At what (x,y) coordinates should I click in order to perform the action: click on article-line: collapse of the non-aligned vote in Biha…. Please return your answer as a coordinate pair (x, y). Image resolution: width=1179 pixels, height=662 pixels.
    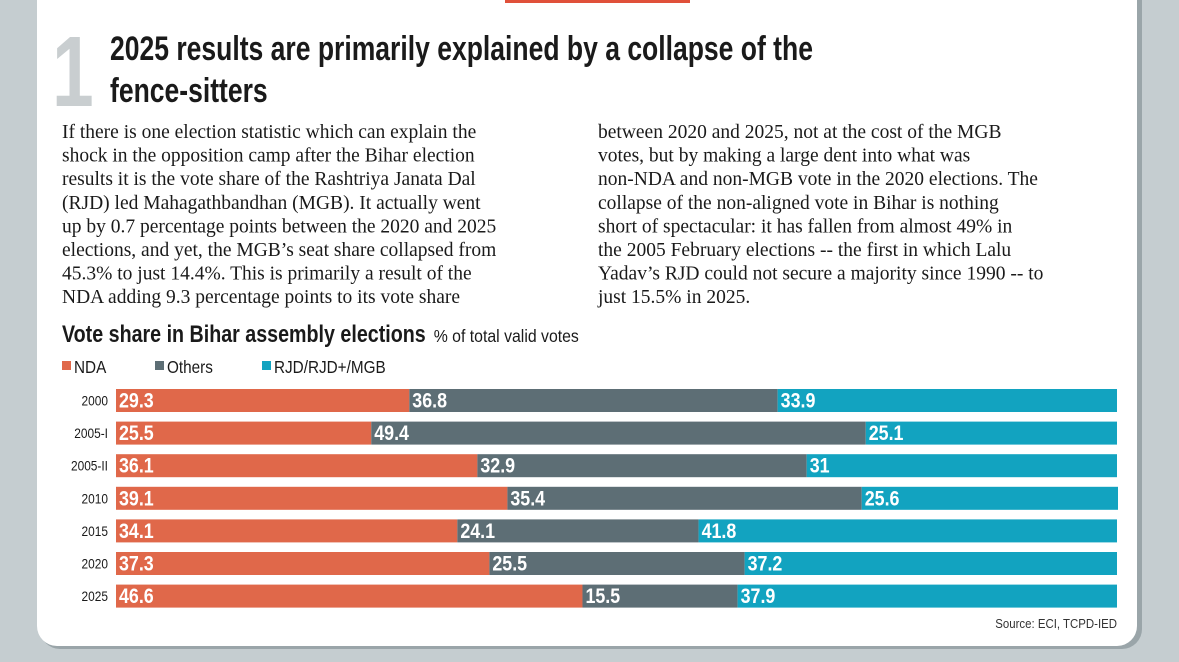
    Looking at the image, I should click on (798, 203).